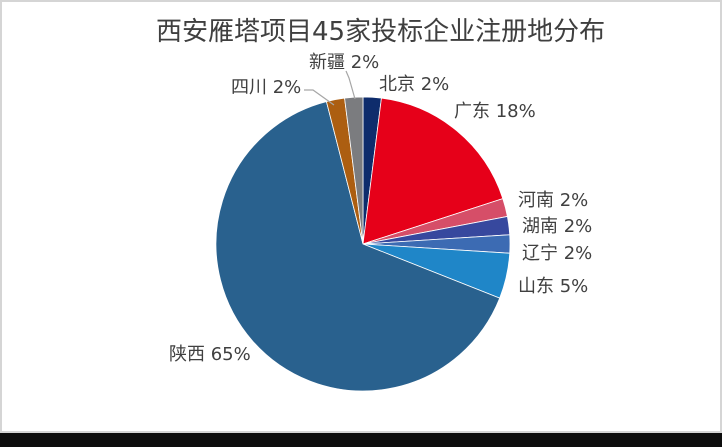 The width and height of the screenshot is (722, 447). I want to click on label-sichuan: 四川 2%, so click(266, 87).